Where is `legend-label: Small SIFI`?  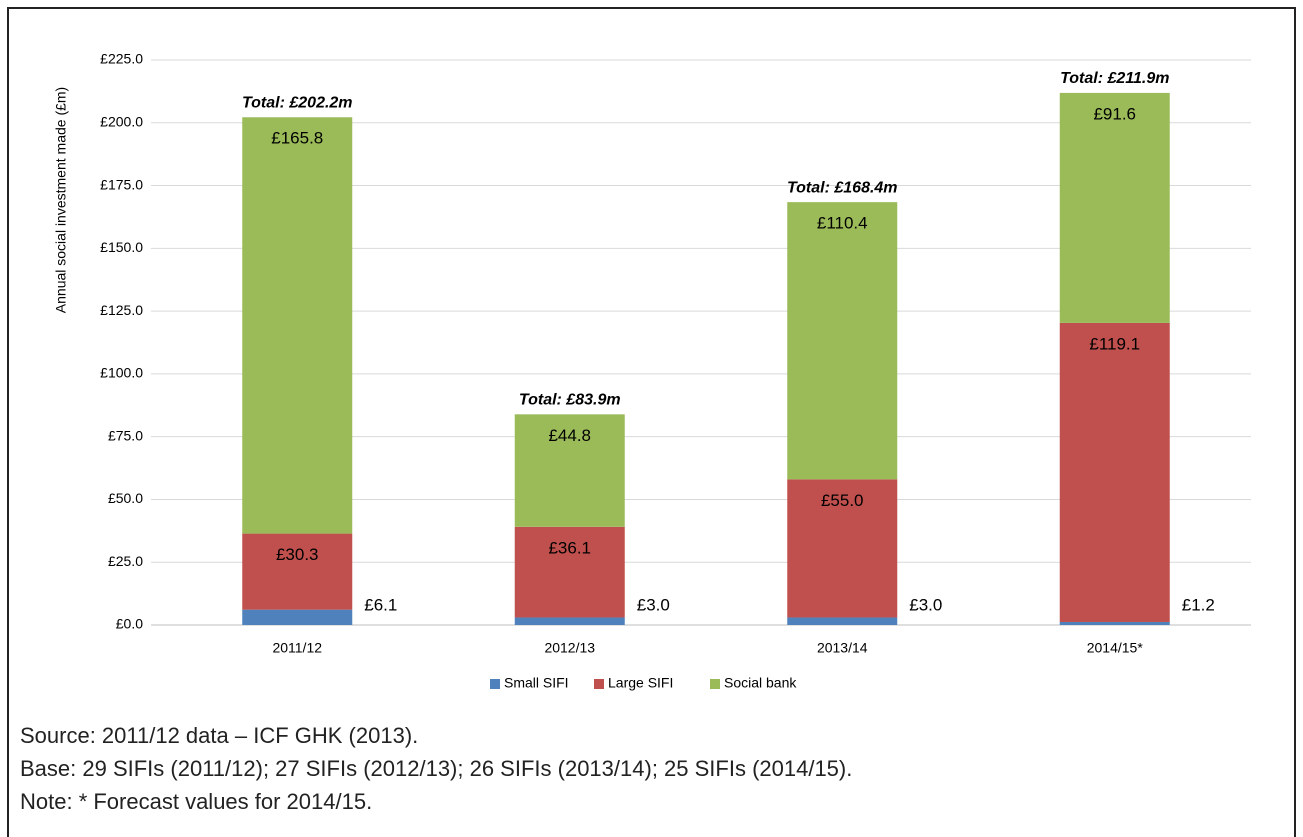
legend-label: Small SIFI is located at coordinates (536, 683).